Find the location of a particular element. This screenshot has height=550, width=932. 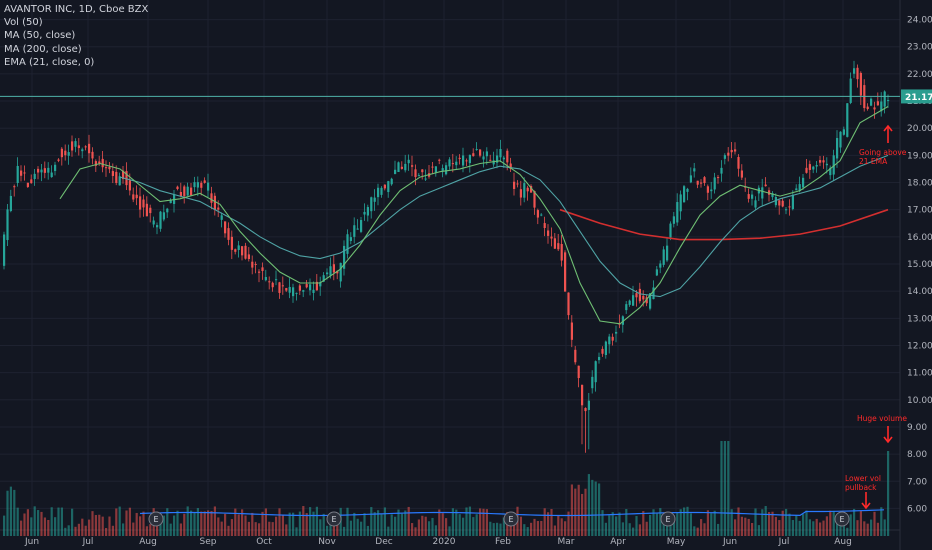

y-tick-label: 8.00 is located at coordinates (917, 455).